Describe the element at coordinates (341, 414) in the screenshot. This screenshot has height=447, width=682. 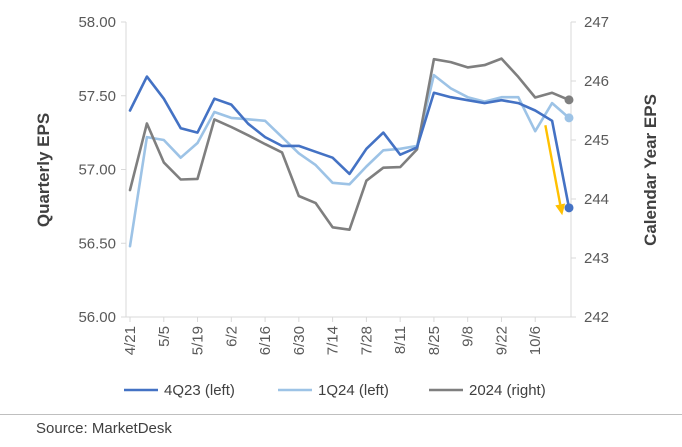
I see `footer-divider` at that location.